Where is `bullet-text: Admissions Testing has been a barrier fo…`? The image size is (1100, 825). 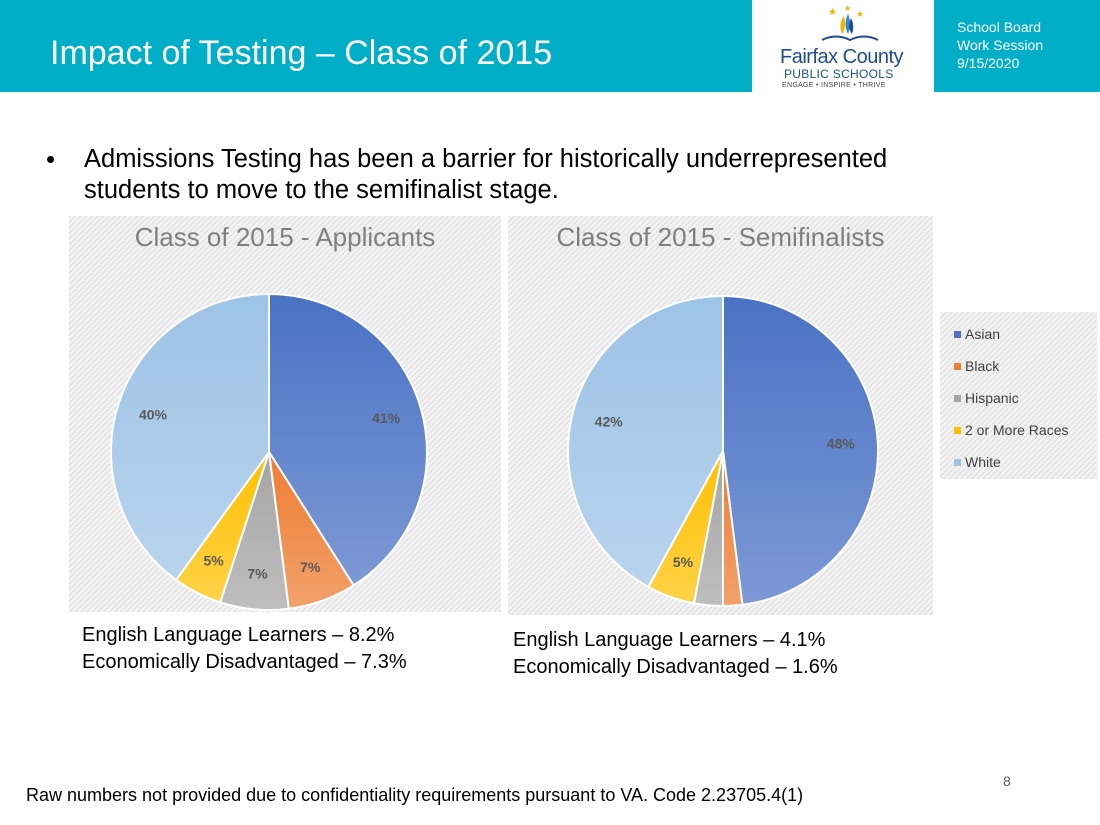 bullet-text: Admissions Testing has been a barrier fo… is located at coordinates (486, 174).